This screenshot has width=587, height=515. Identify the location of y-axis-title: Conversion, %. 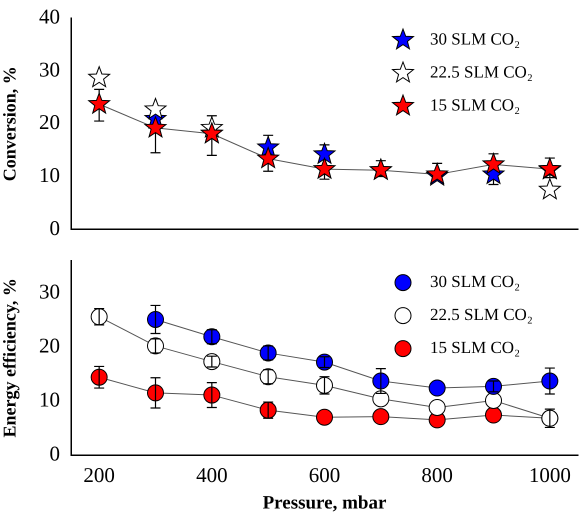
(10, 124).